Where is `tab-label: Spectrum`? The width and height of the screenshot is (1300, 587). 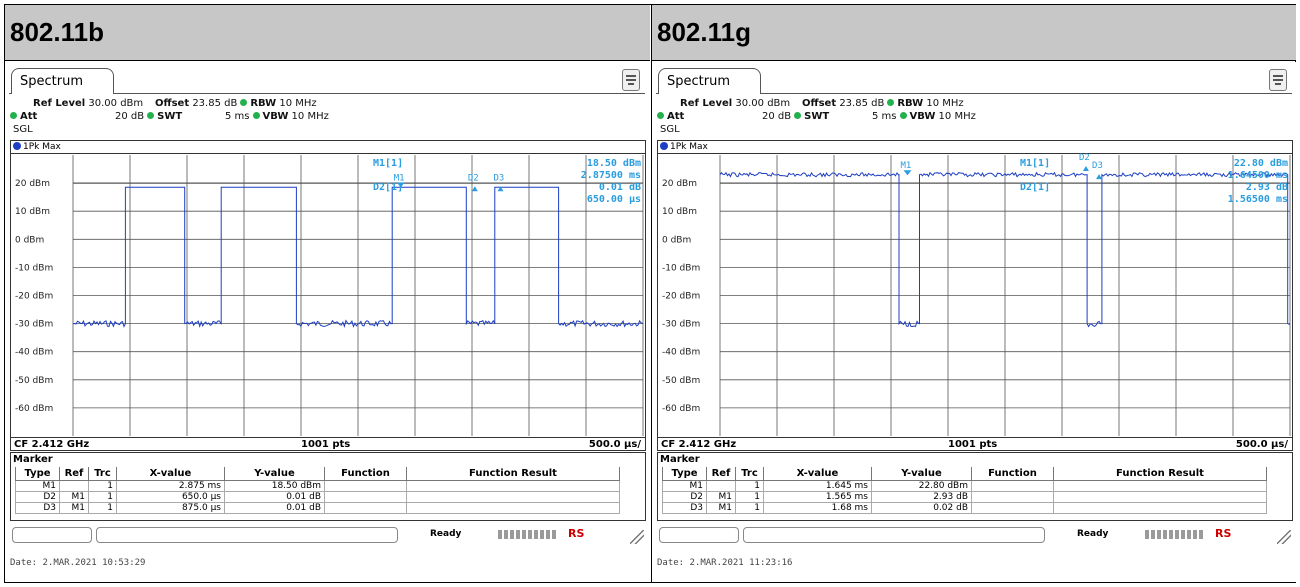 tab-label: Spectrum is located at coordinates (698, 81).